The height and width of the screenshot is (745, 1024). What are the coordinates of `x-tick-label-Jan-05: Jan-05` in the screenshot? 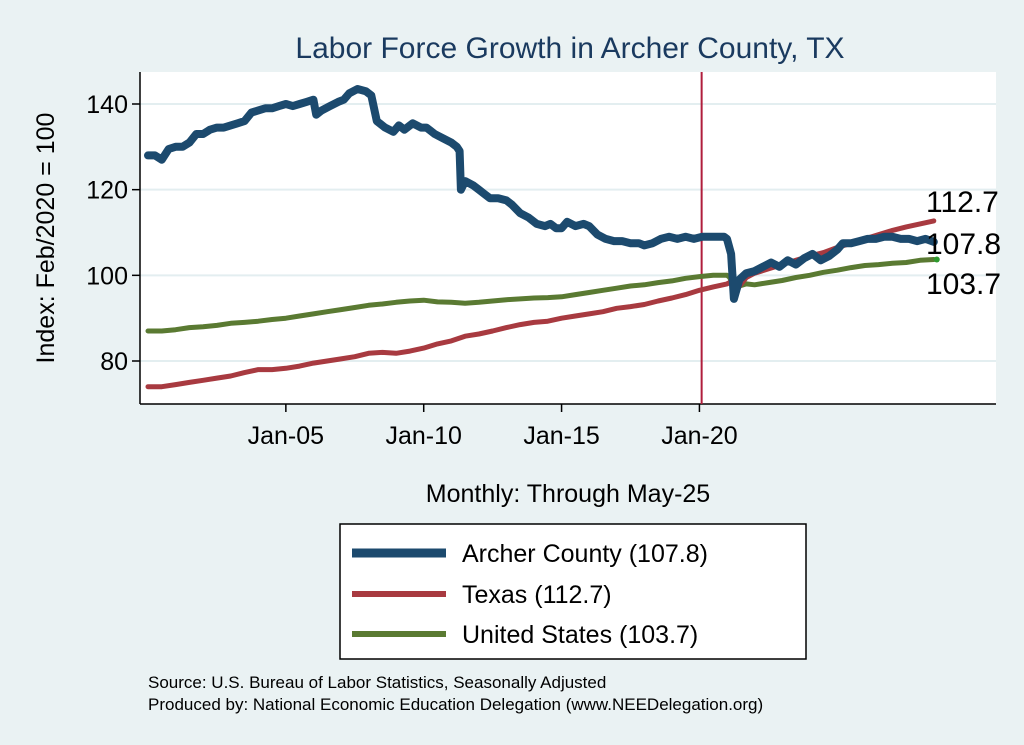 It's located at (286, 436).